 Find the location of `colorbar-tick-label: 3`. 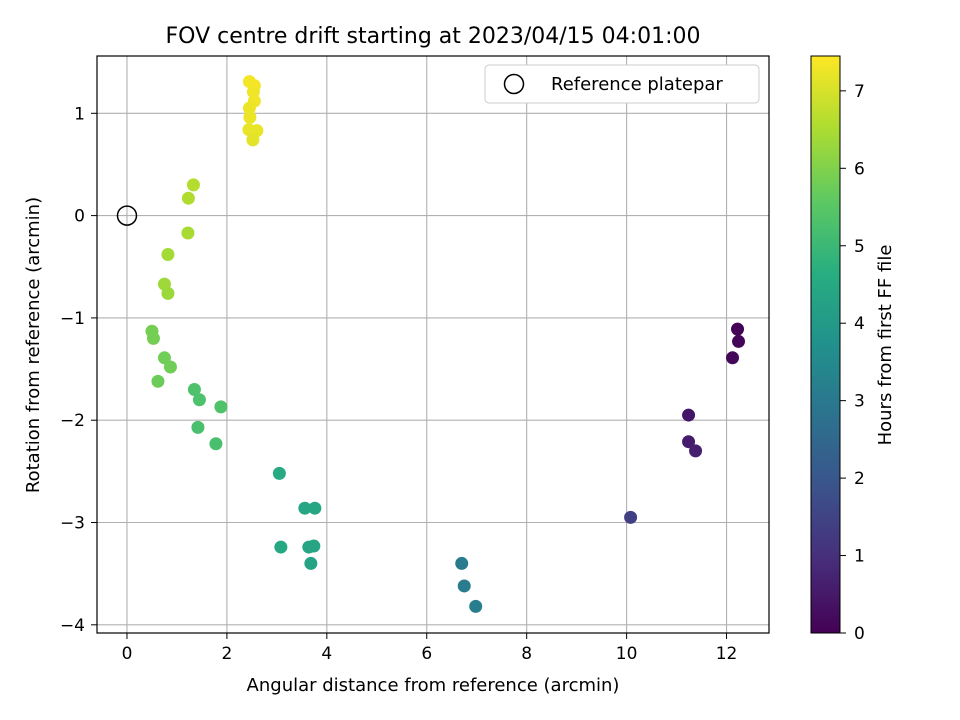

colorbar-tick-label: 3 is located at coordinates (859, 402).